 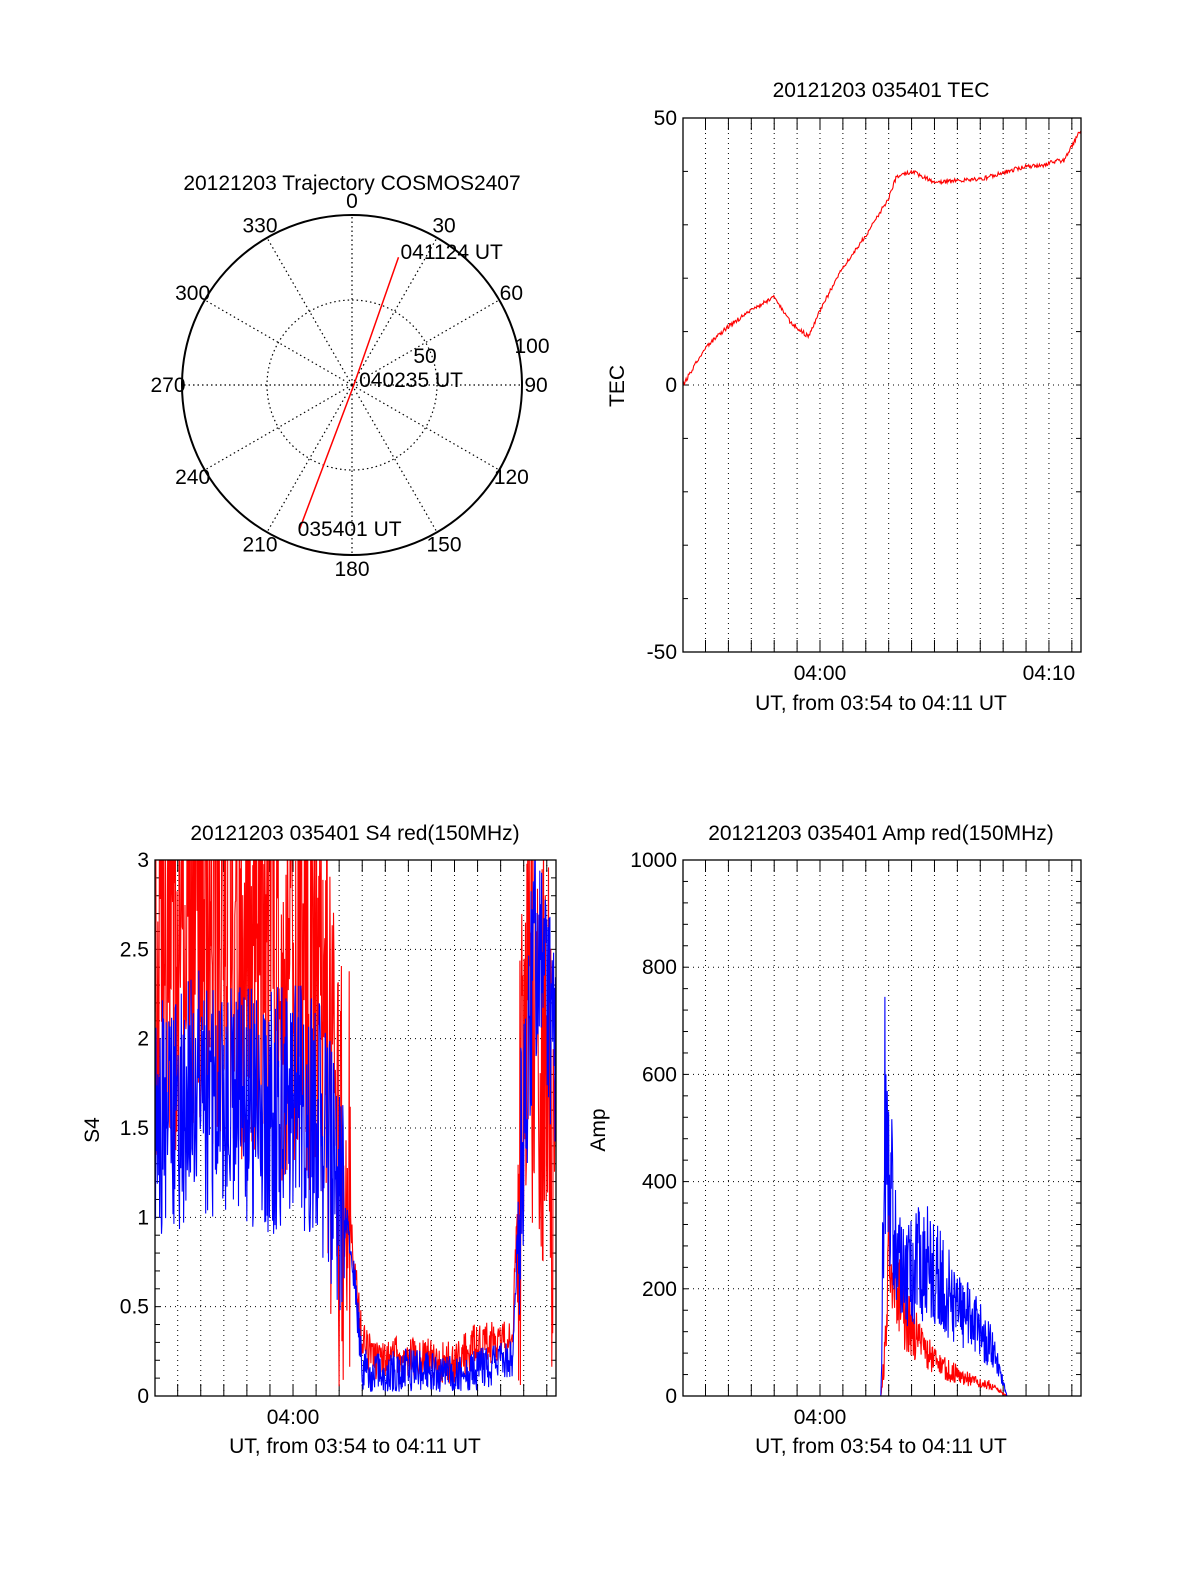 I want to click on amp-title: 20121203 035401 Amp red(150MHz), so click(x=881, y=833).